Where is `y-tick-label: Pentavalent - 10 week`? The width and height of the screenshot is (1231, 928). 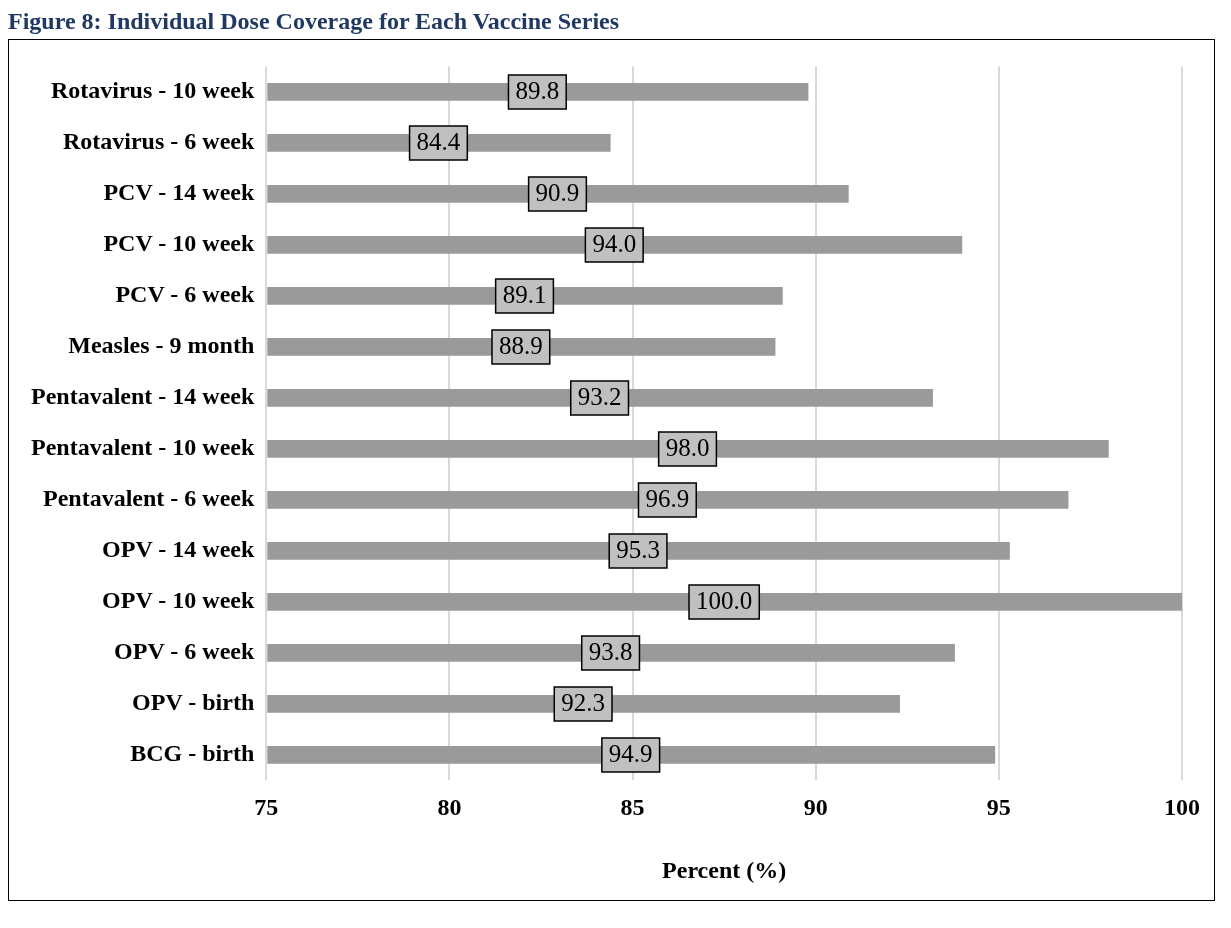 y-tick-label: Pentavalent - 10 week is located at coordinates (142, 447).